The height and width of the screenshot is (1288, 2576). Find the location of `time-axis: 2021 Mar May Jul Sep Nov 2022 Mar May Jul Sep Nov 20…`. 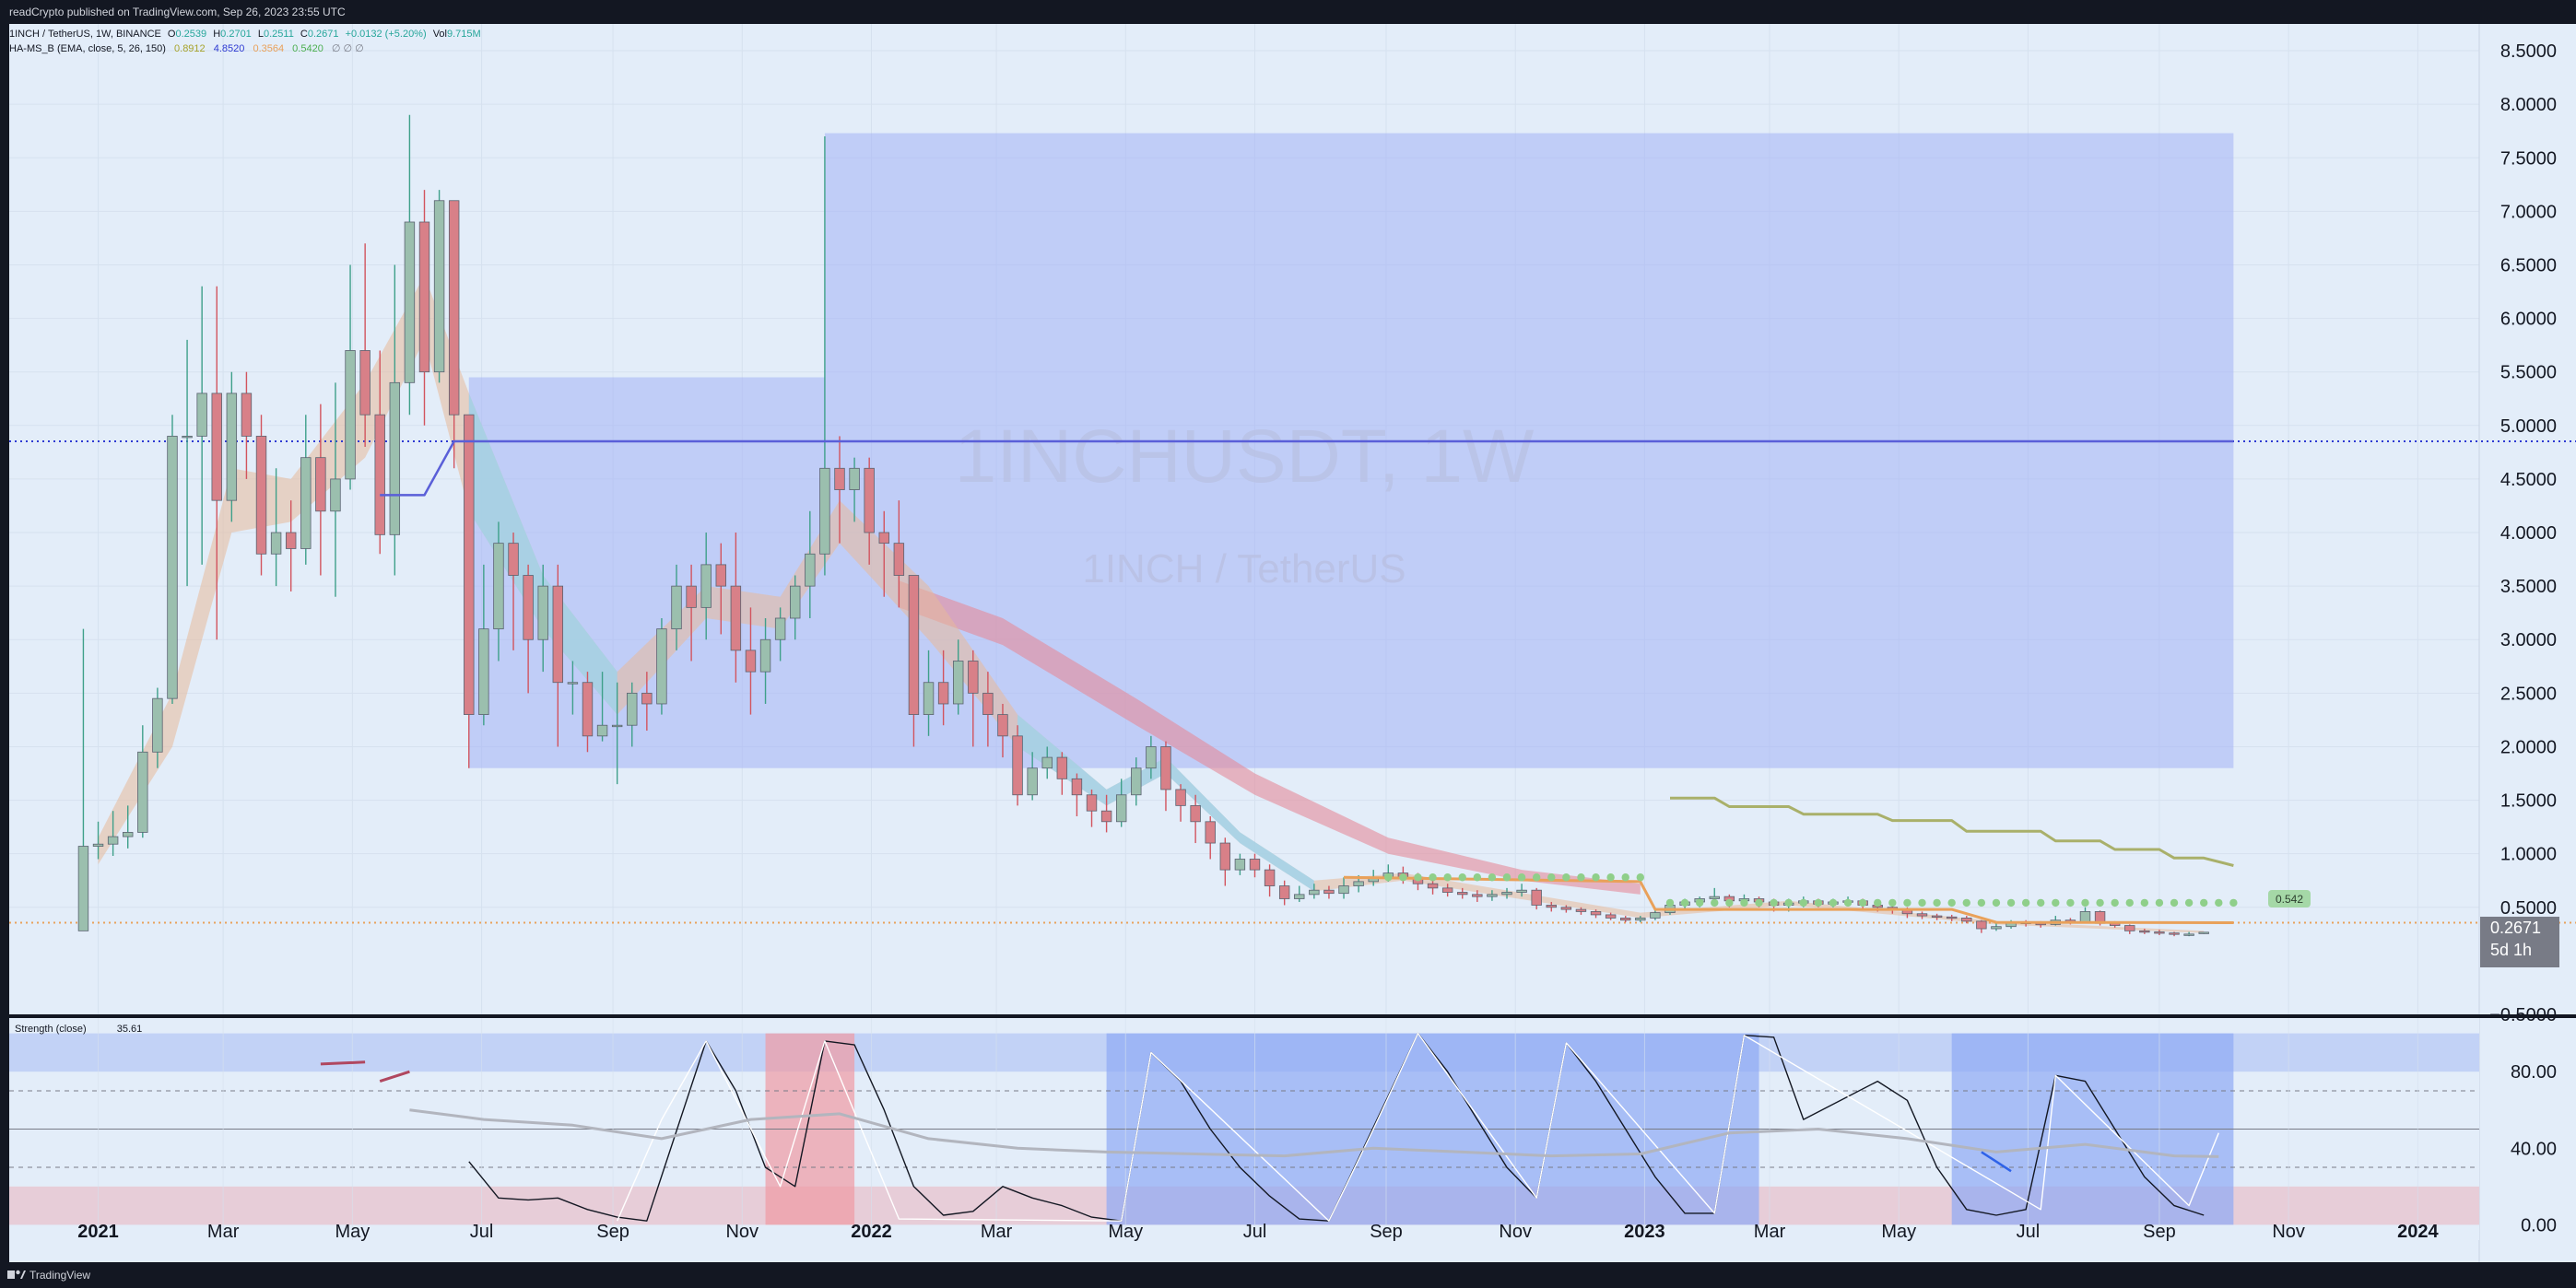

time-axis: 2021 Mar May Jul Sep Nov 2022 Mar May Jul Sep Nov 20… is located at coordinates (1258, 1232).